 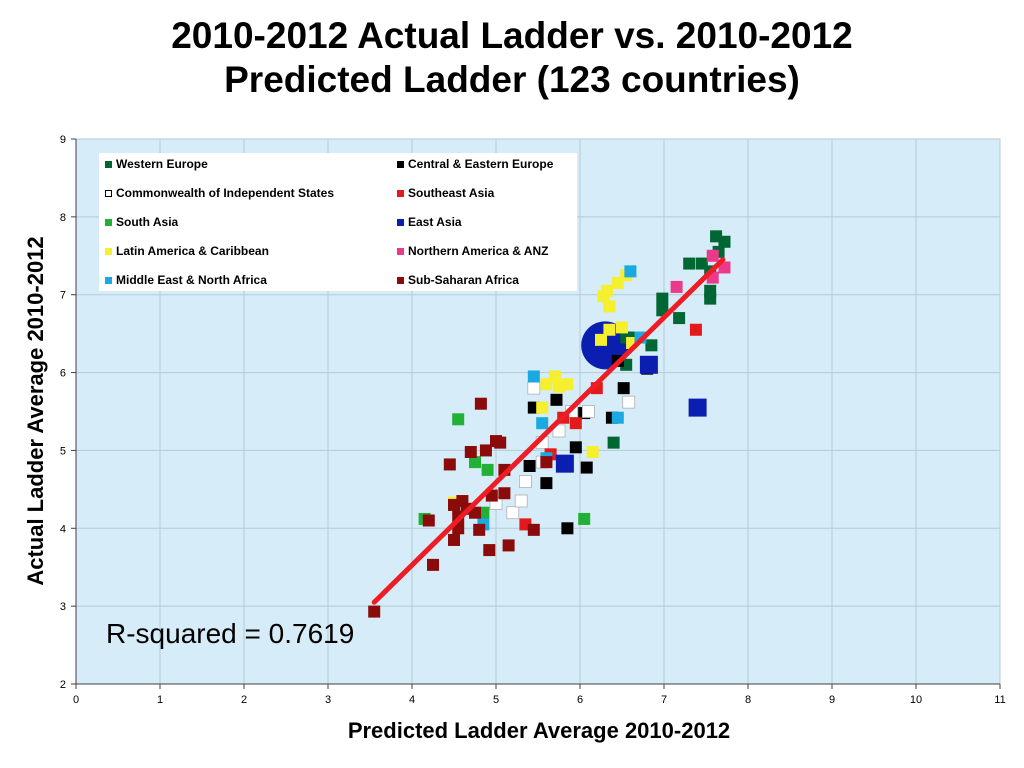 What do you see at coordinates (192, 251) in the screenshot?
I see `legend-label: Latin America & Caribbean` at bounding box center [192, 251].